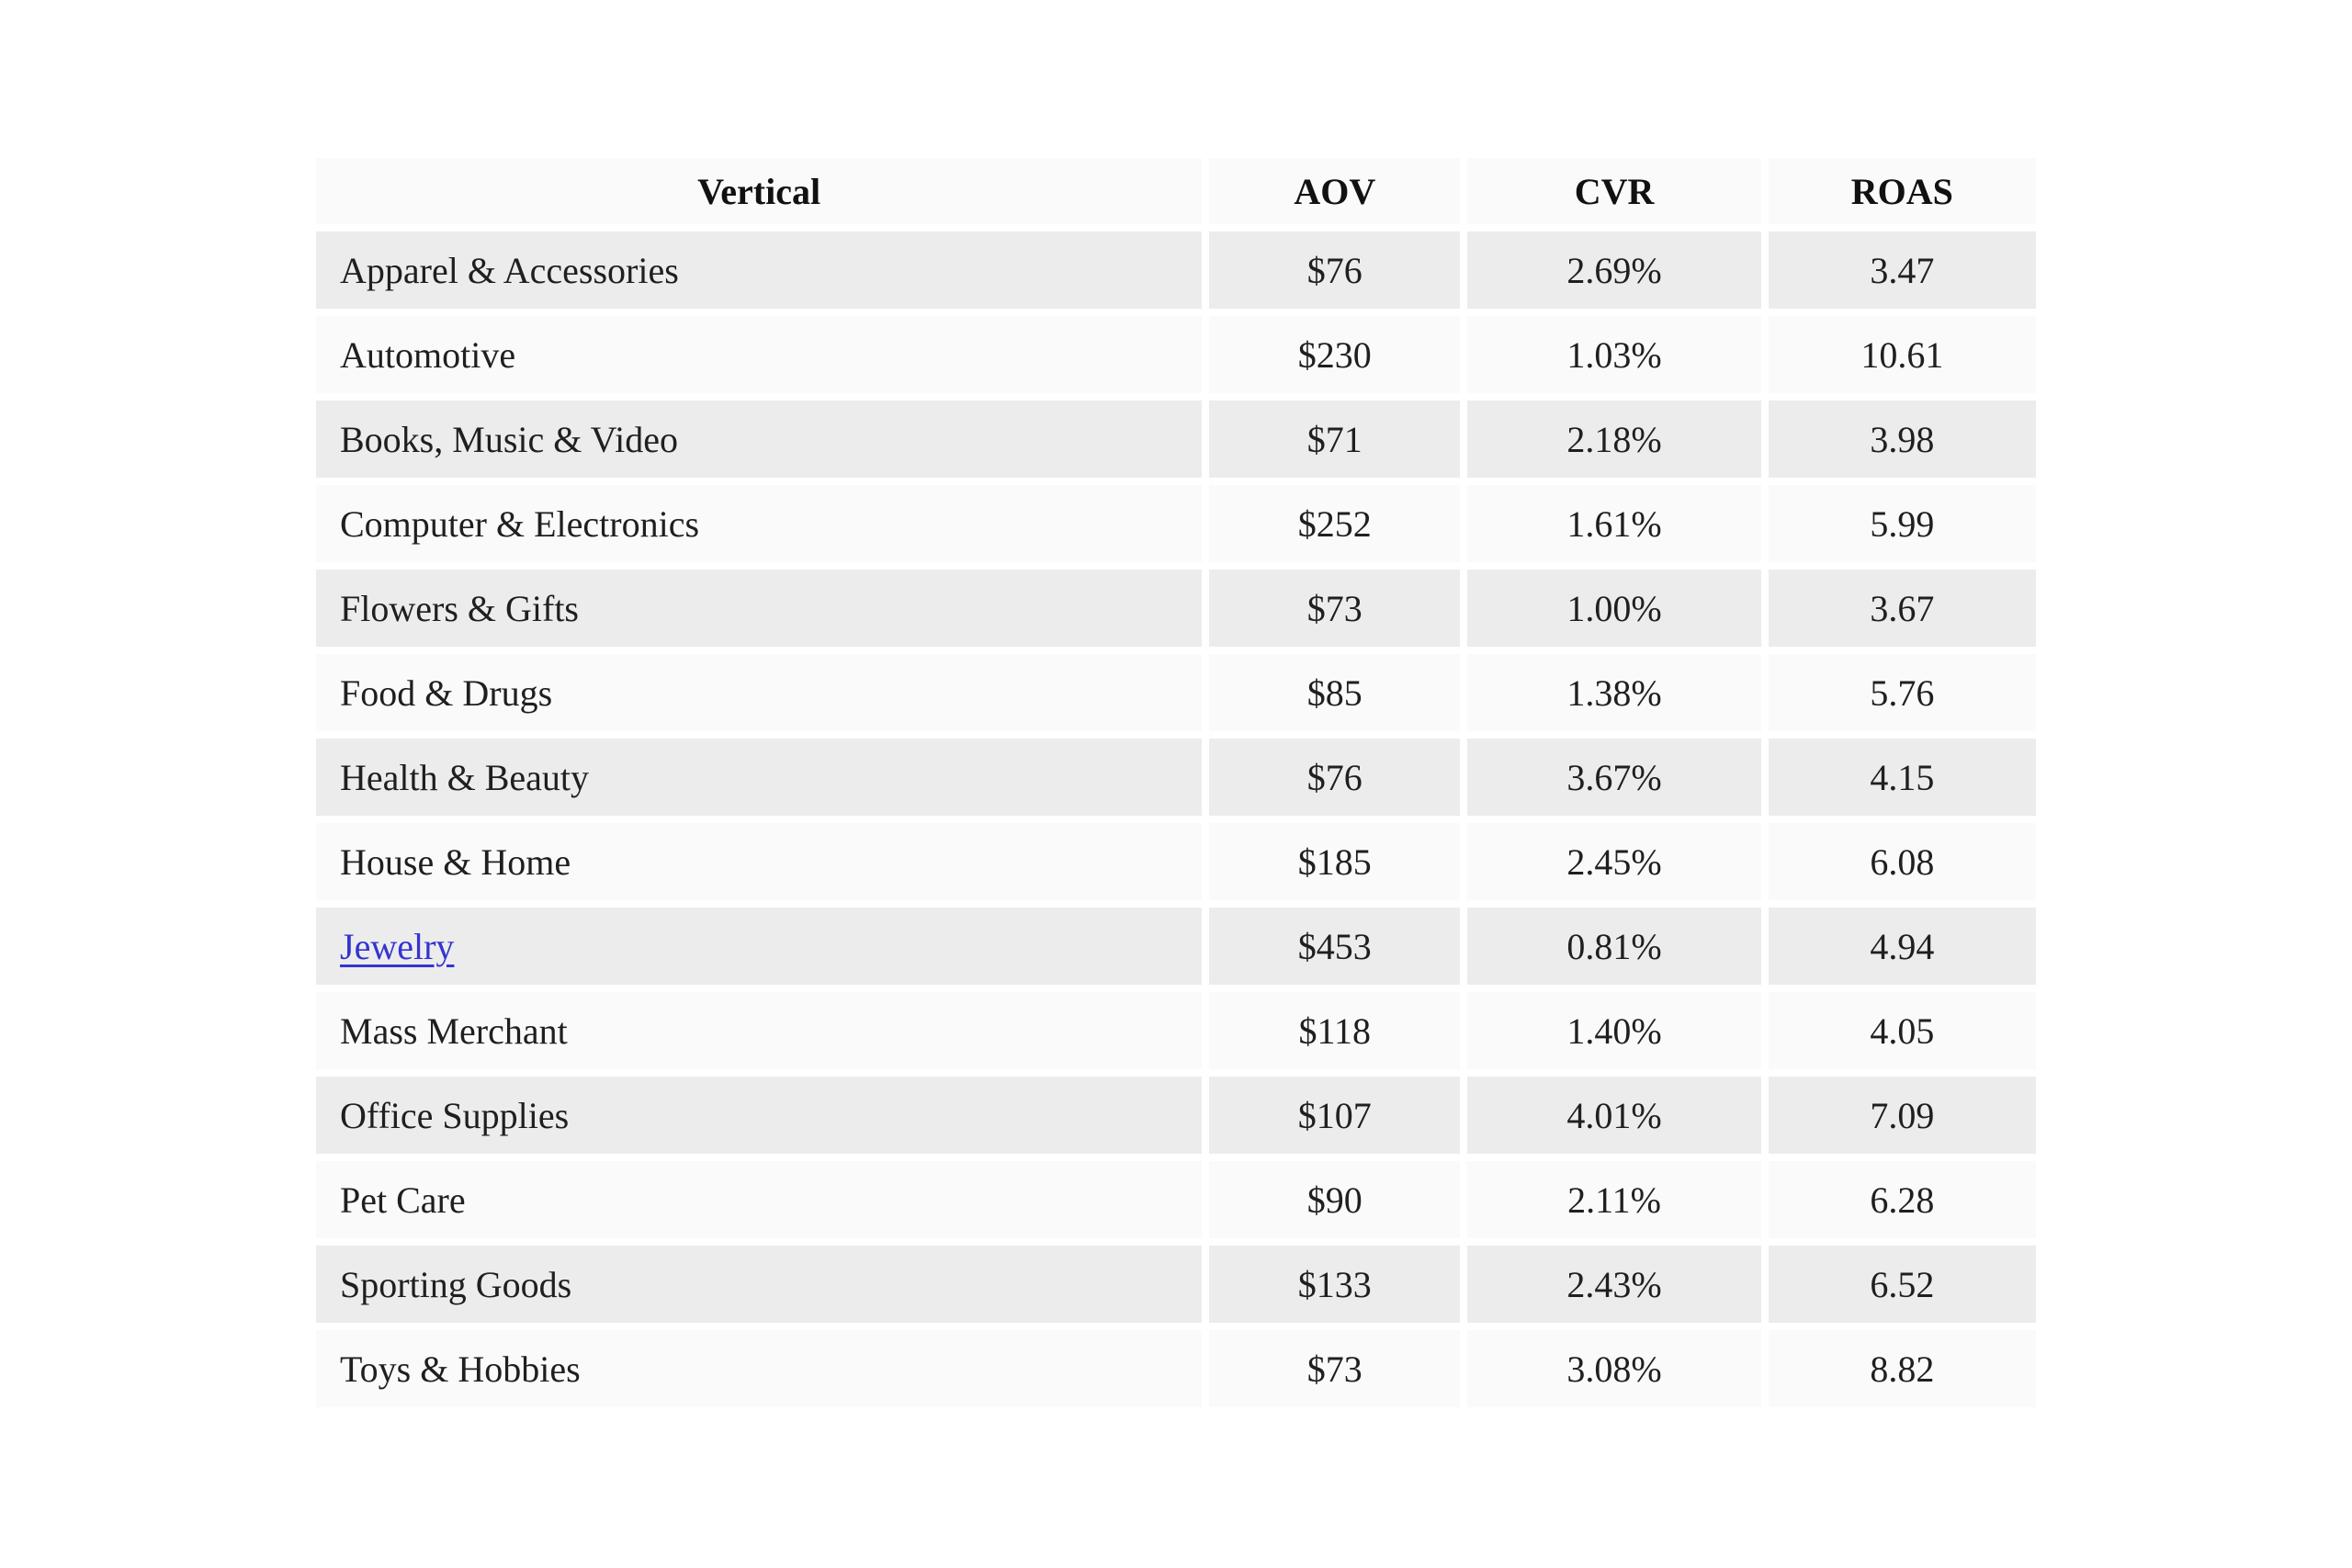  I want to click on table-row: Food & Drugs $85 1.38% 5.76, so click(1176, 692).